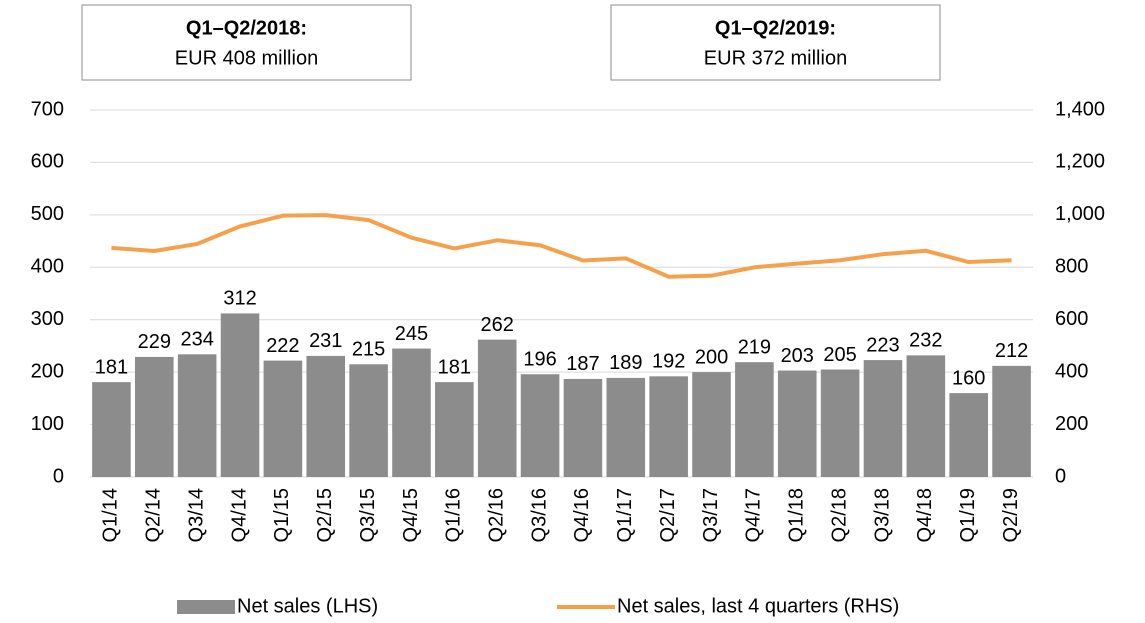 The image size is (1145, 623). What do you see at coordinates (625, 515) in the screenshot?
I see `x-tick-label: Q1/17` at bounding box center [625, 515].